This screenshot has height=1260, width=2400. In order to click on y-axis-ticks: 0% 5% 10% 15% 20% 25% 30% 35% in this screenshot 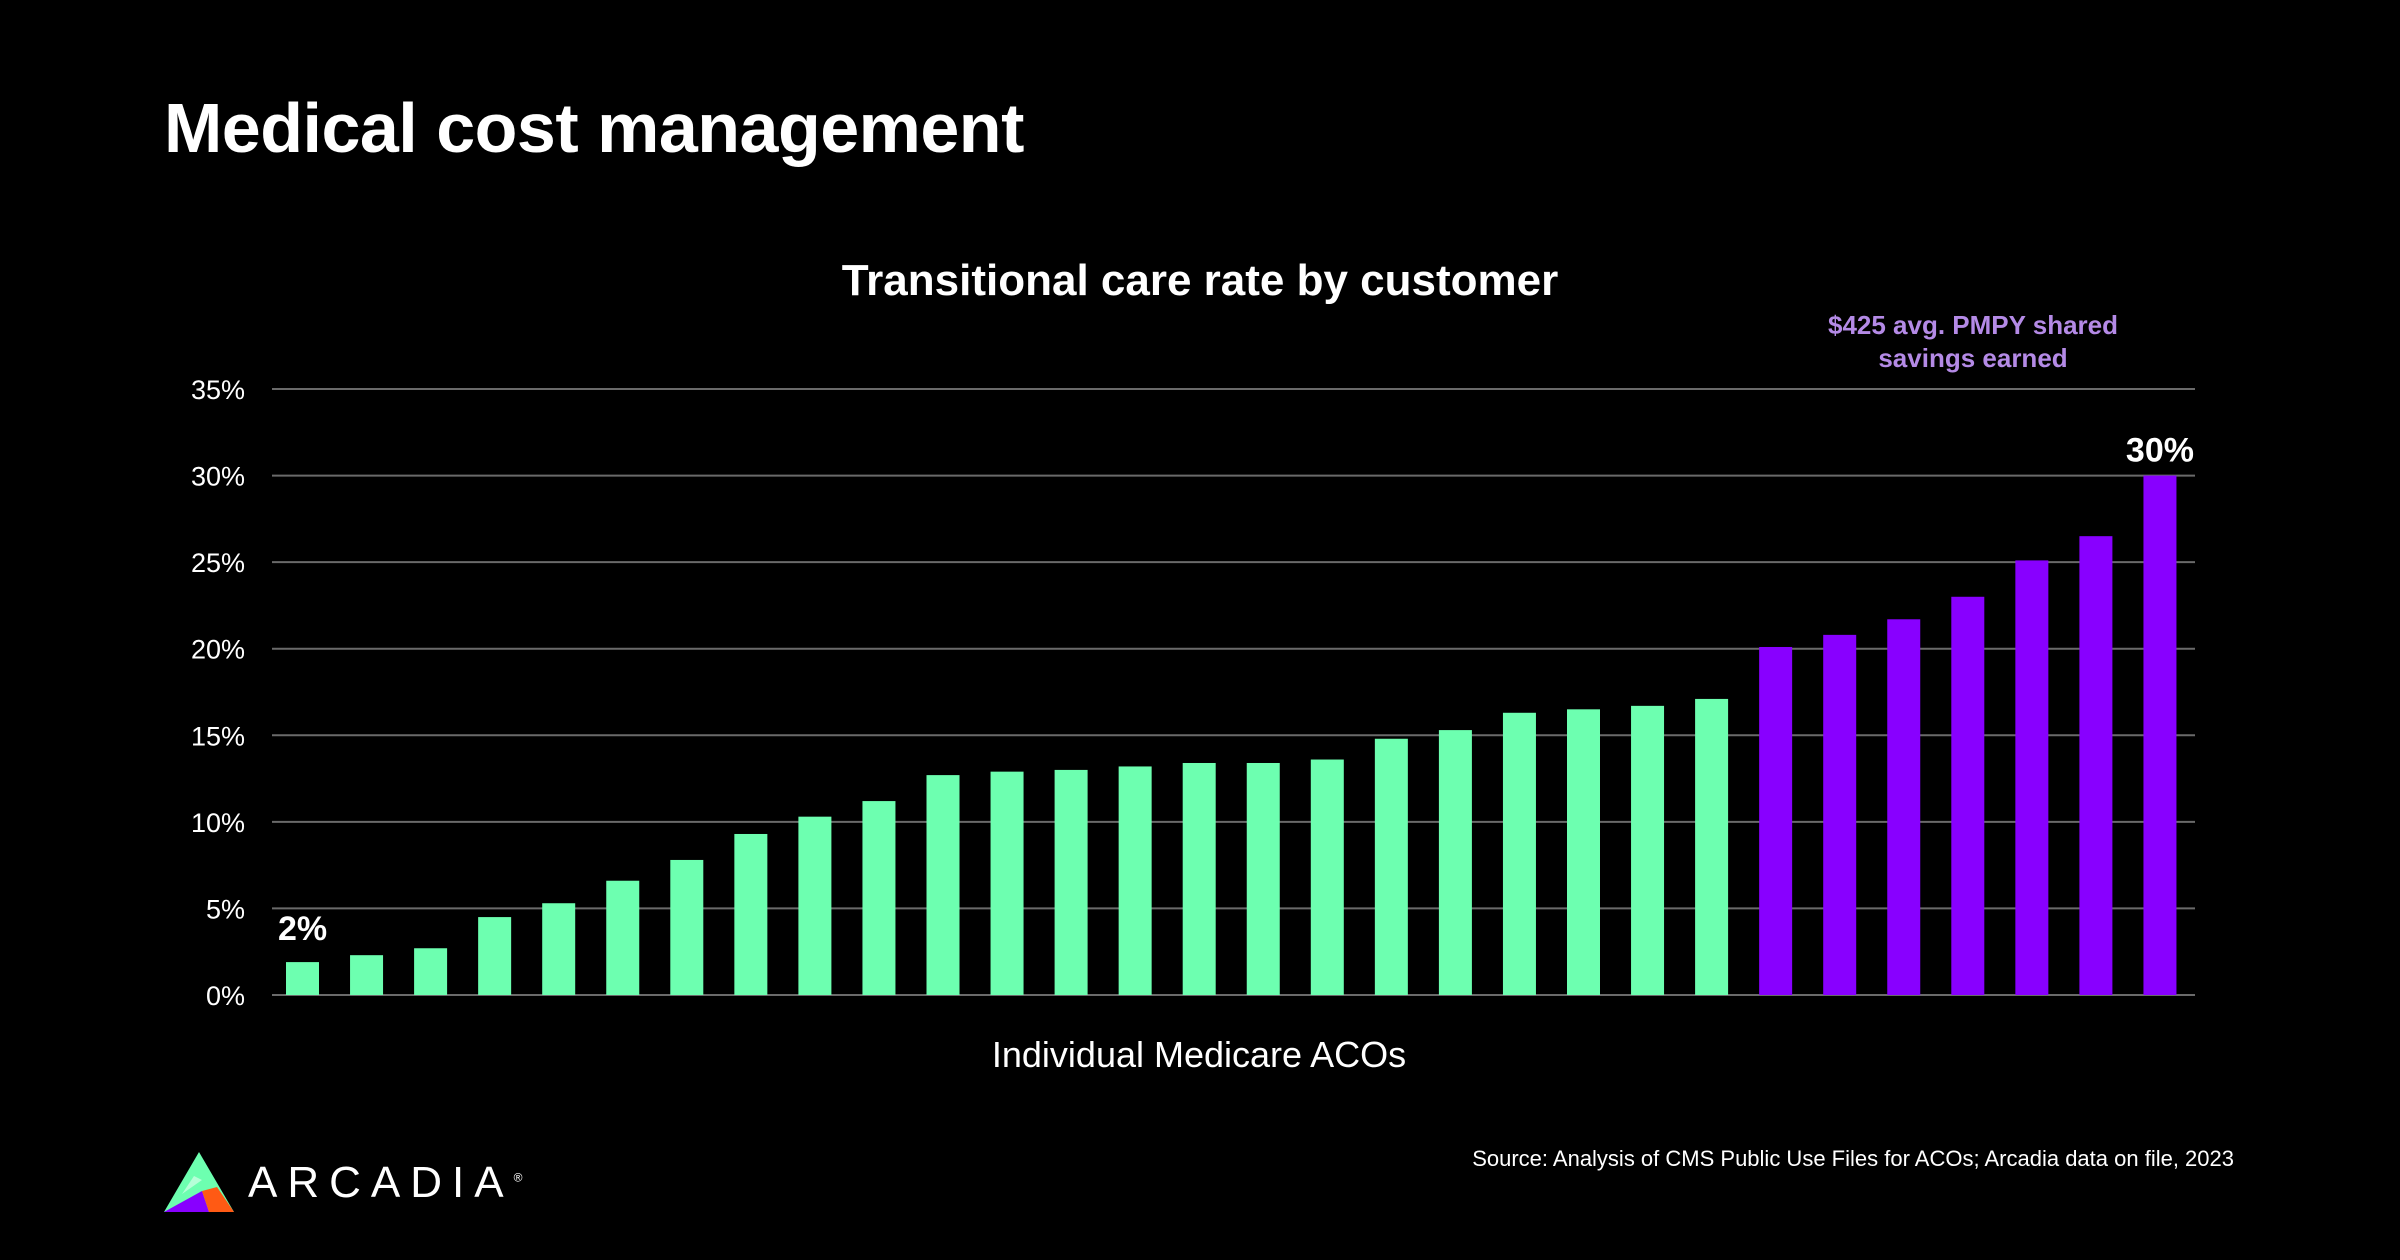, I will do `click(218, 693)`.